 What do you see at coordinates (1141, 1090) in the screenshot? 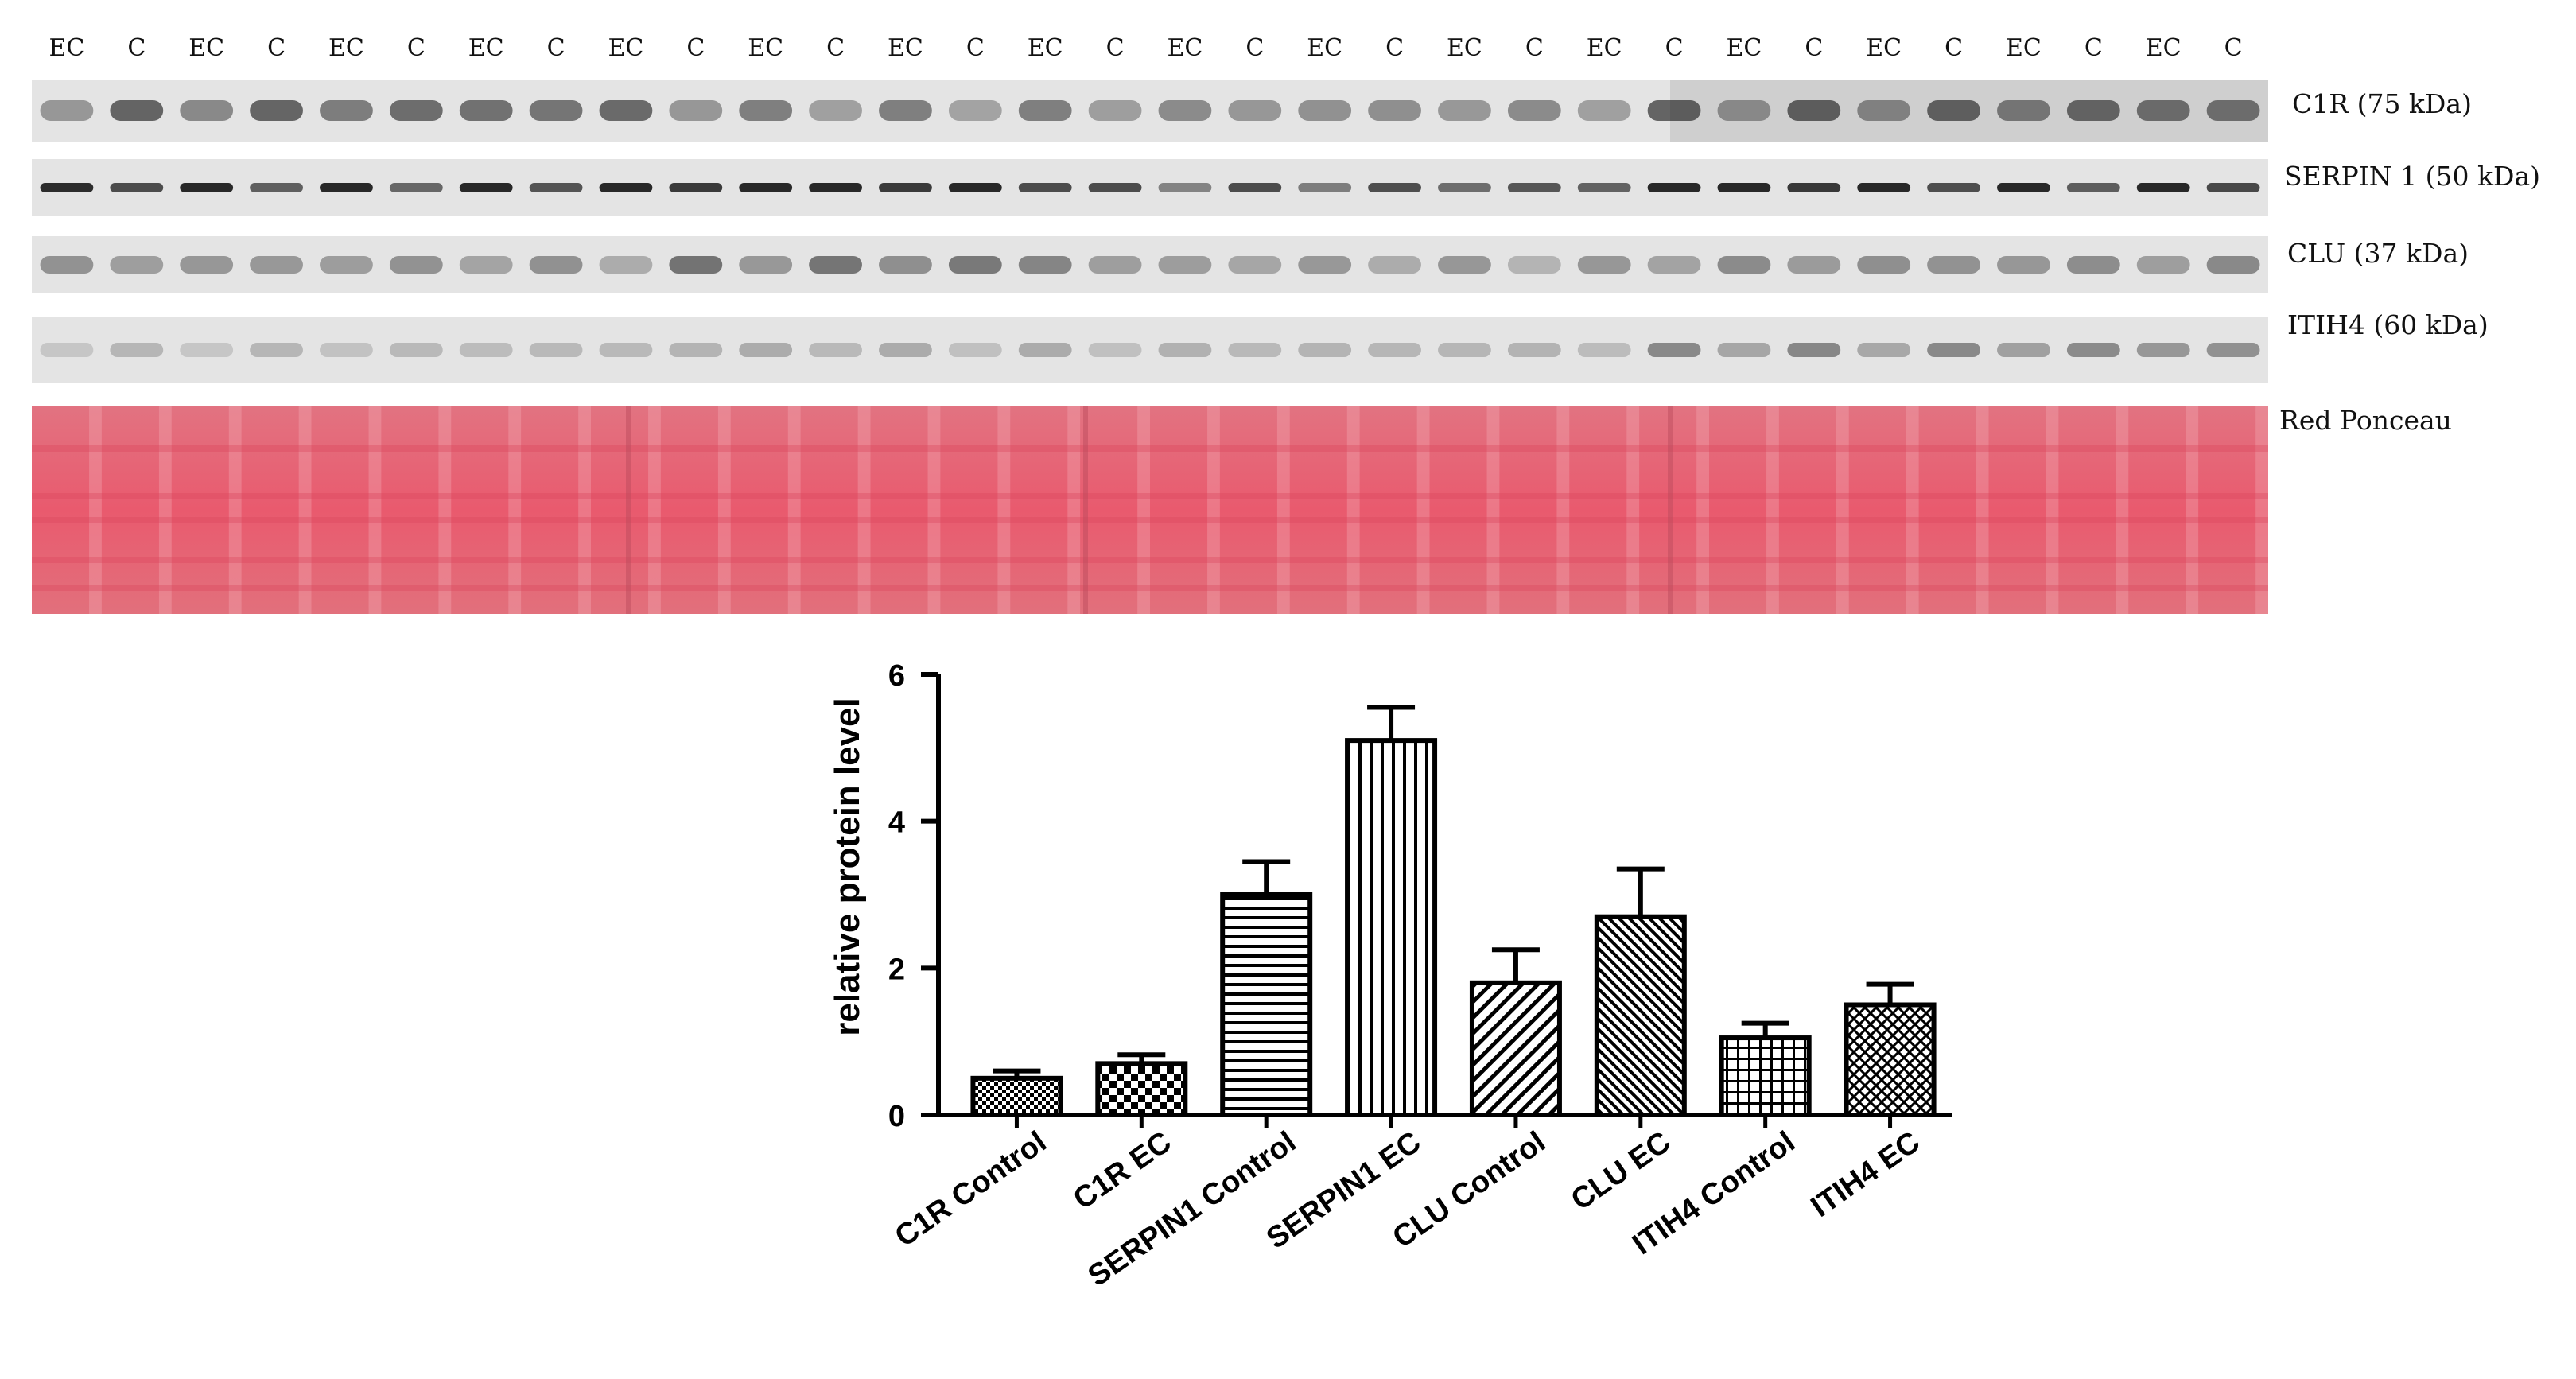
I see `bar` at bounding box center [1141, 1090].